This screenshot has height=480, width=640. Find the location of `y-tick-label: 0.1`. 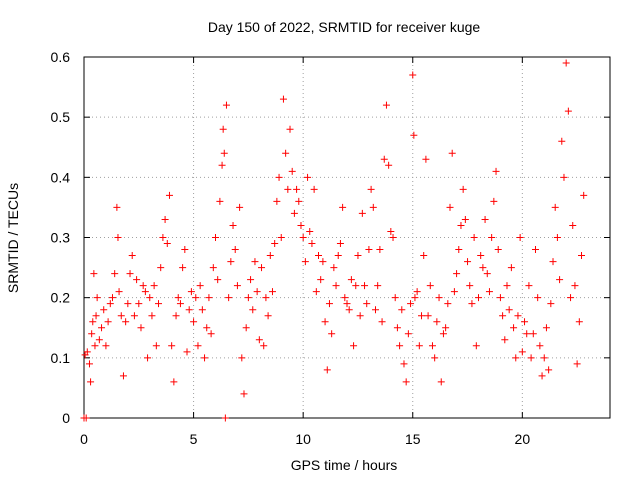

y-tick-label: 0.1 is located at coordinates (61, 358).